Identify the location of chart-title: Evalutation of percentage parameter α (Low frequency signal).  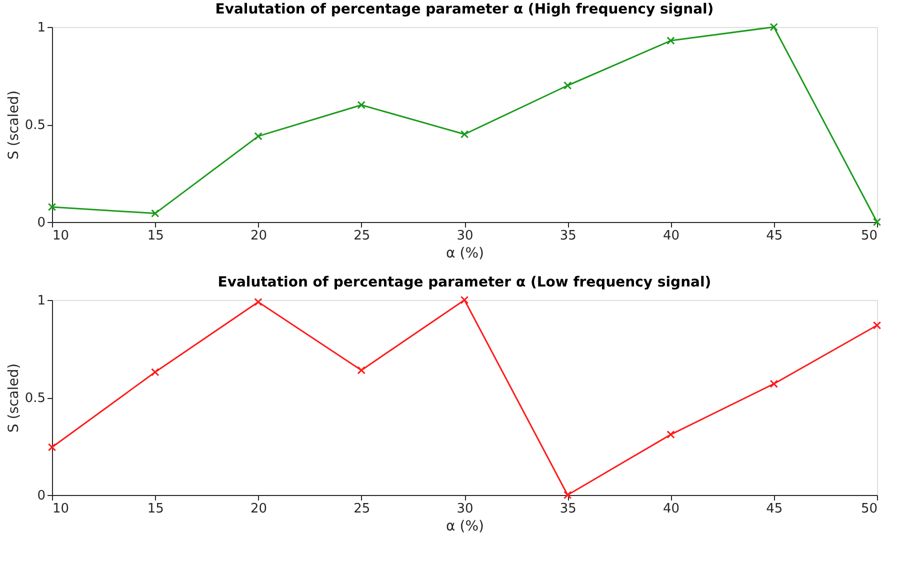
(465, 282).